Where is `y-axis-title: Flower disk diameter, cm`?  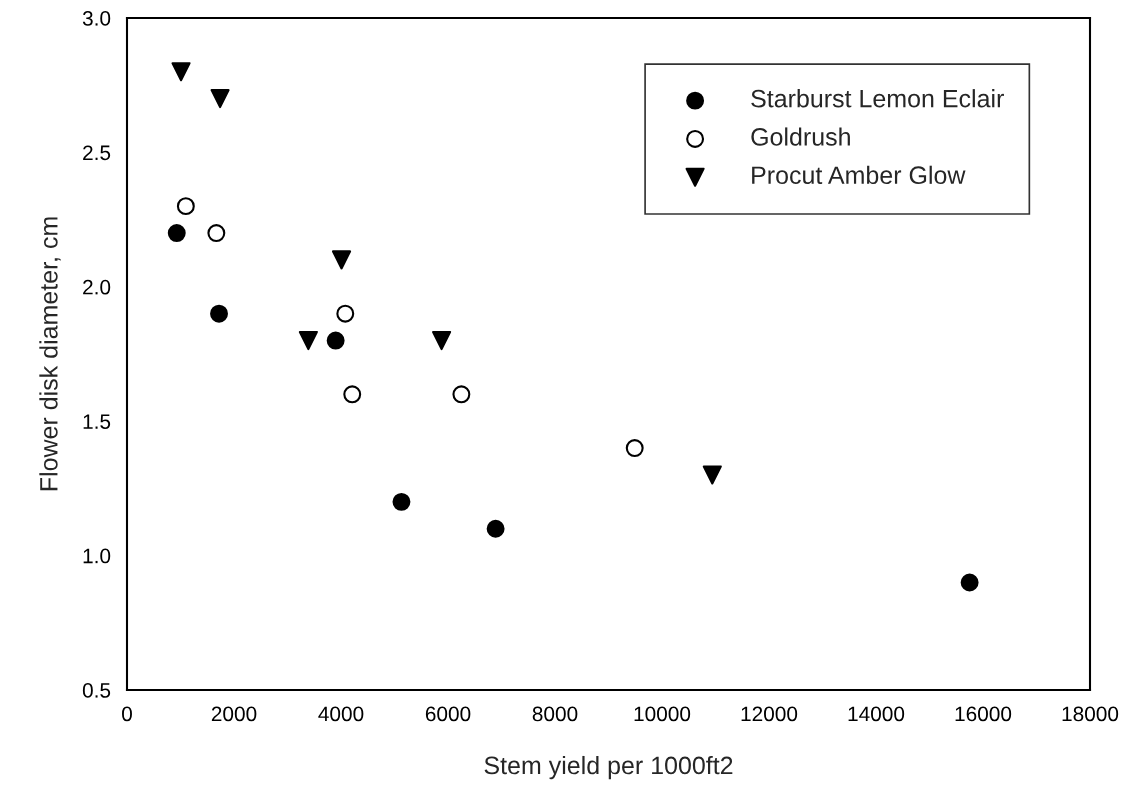 y-axis-title: Flower disk diameter, cm is located at coordinates (50, 354).